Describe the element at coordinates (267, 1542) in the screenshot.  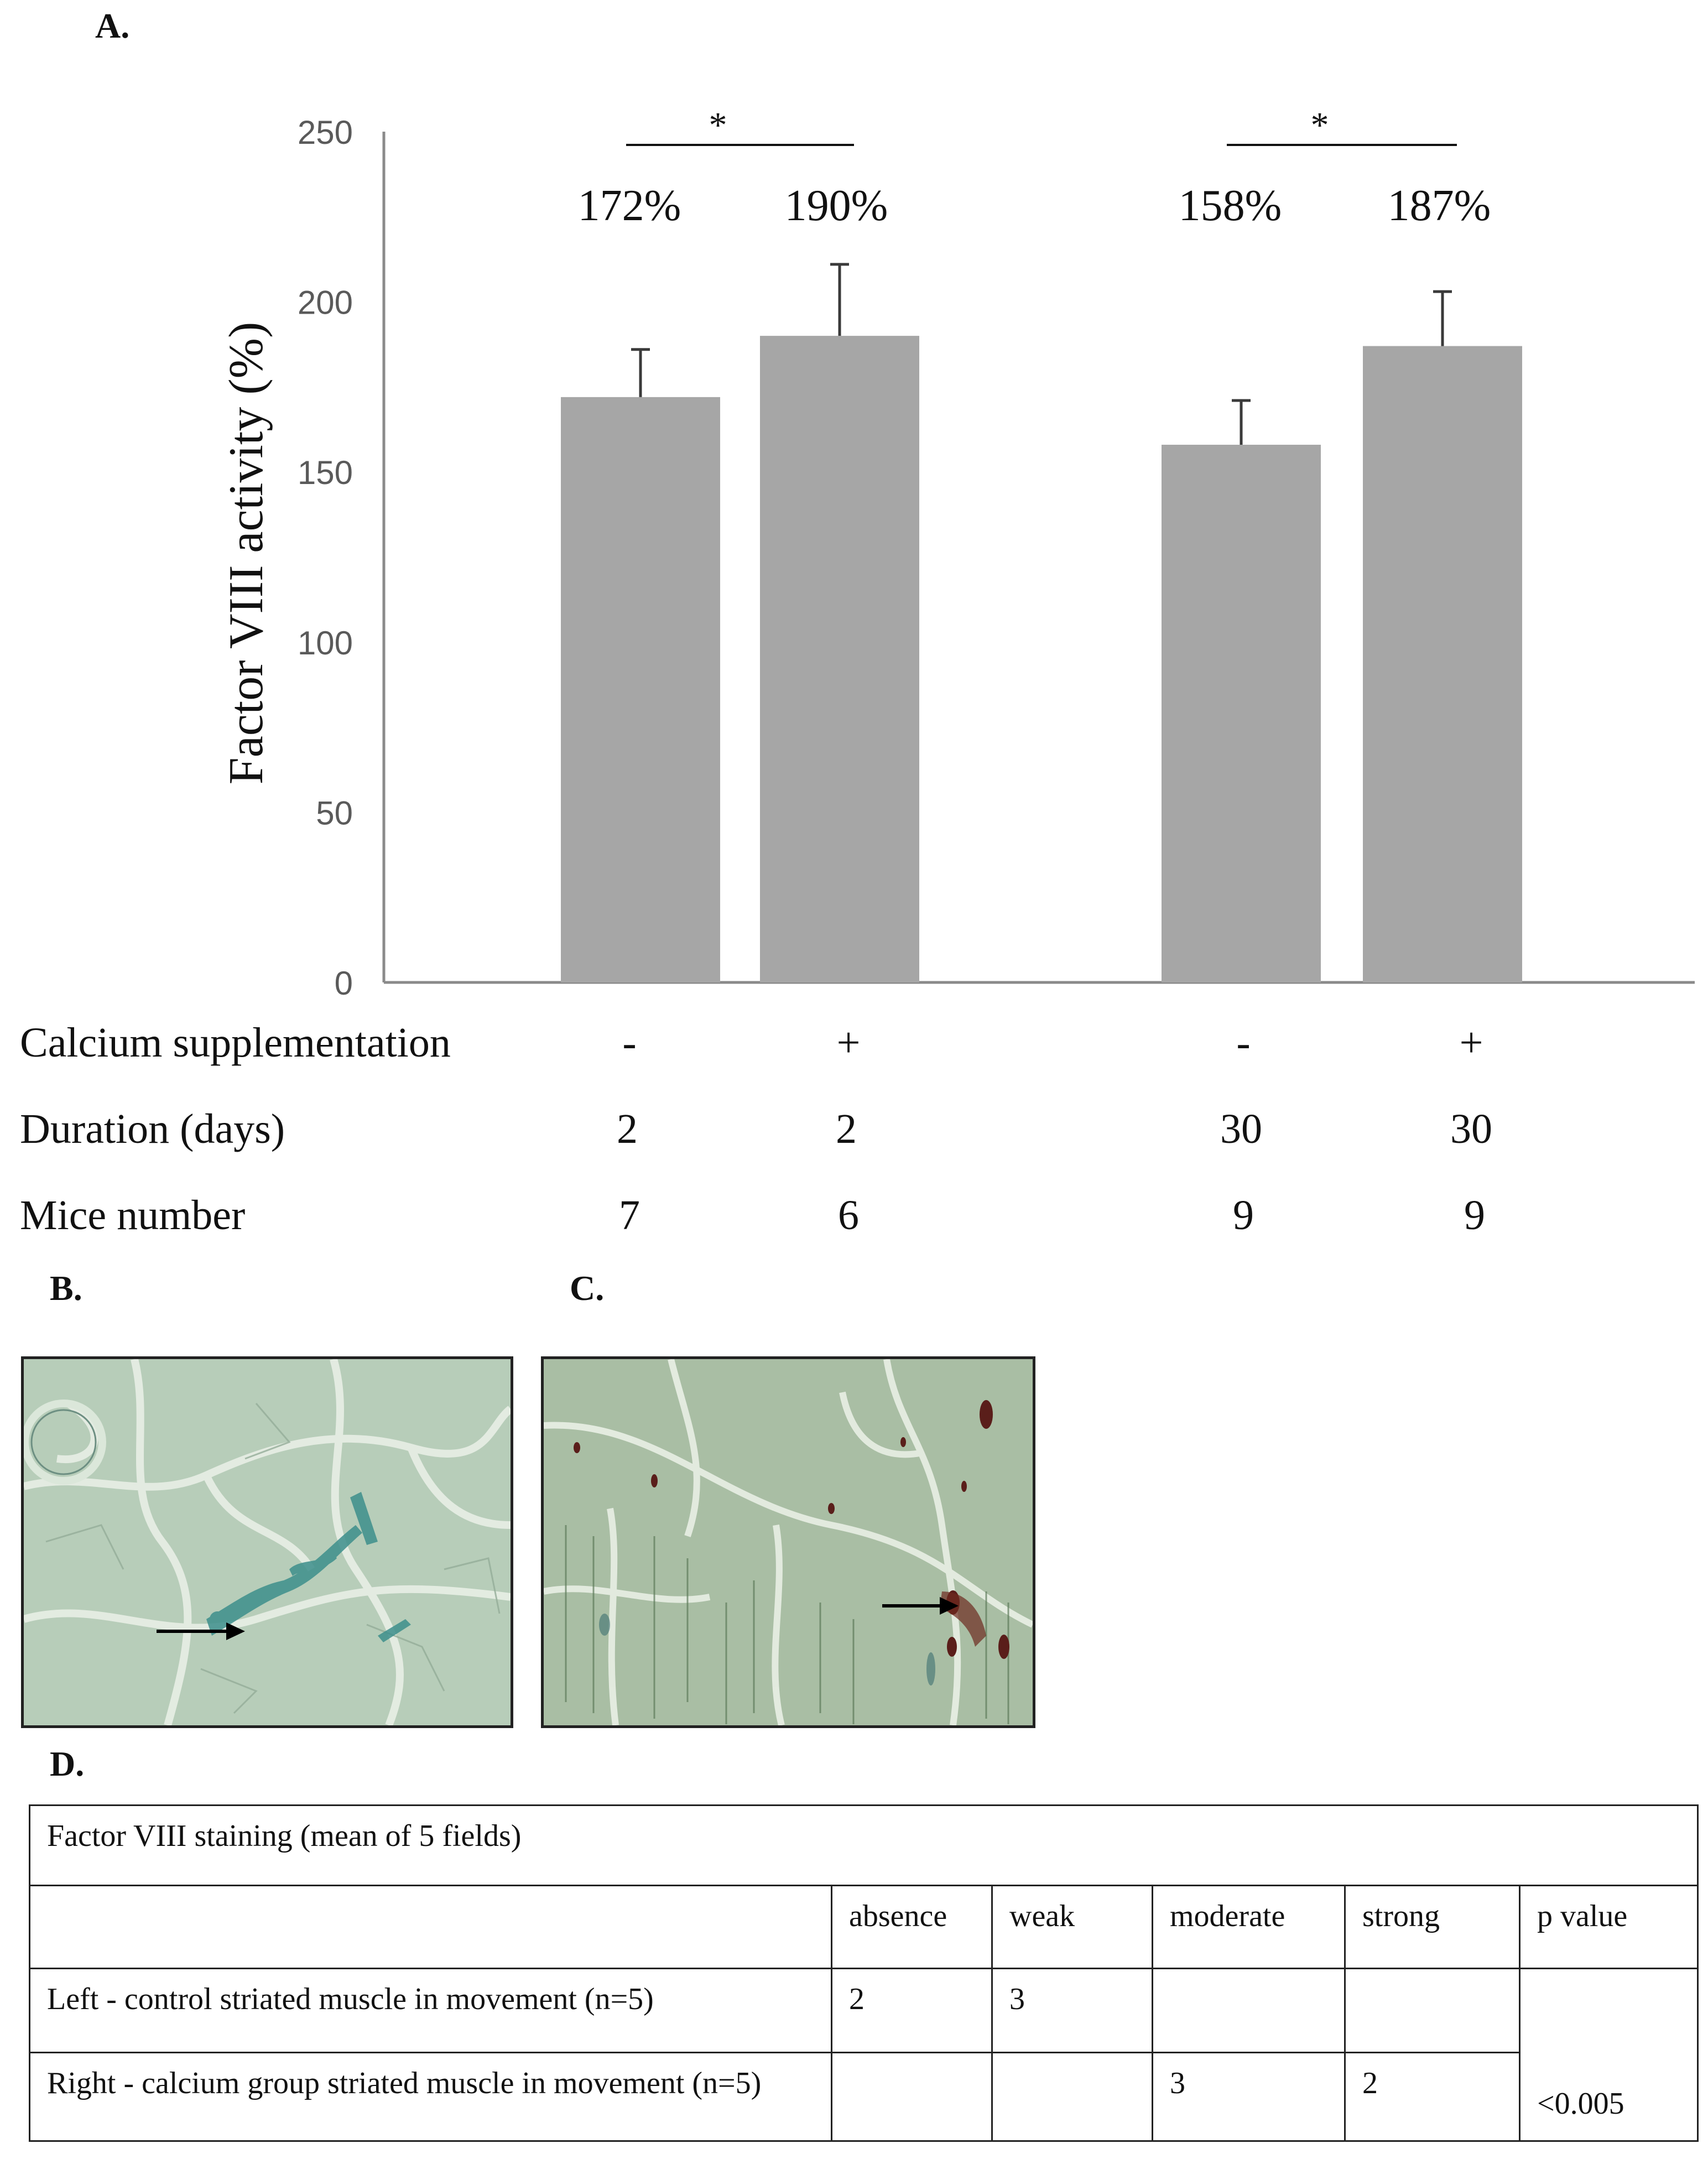
I see `micrograph-b` at that location.